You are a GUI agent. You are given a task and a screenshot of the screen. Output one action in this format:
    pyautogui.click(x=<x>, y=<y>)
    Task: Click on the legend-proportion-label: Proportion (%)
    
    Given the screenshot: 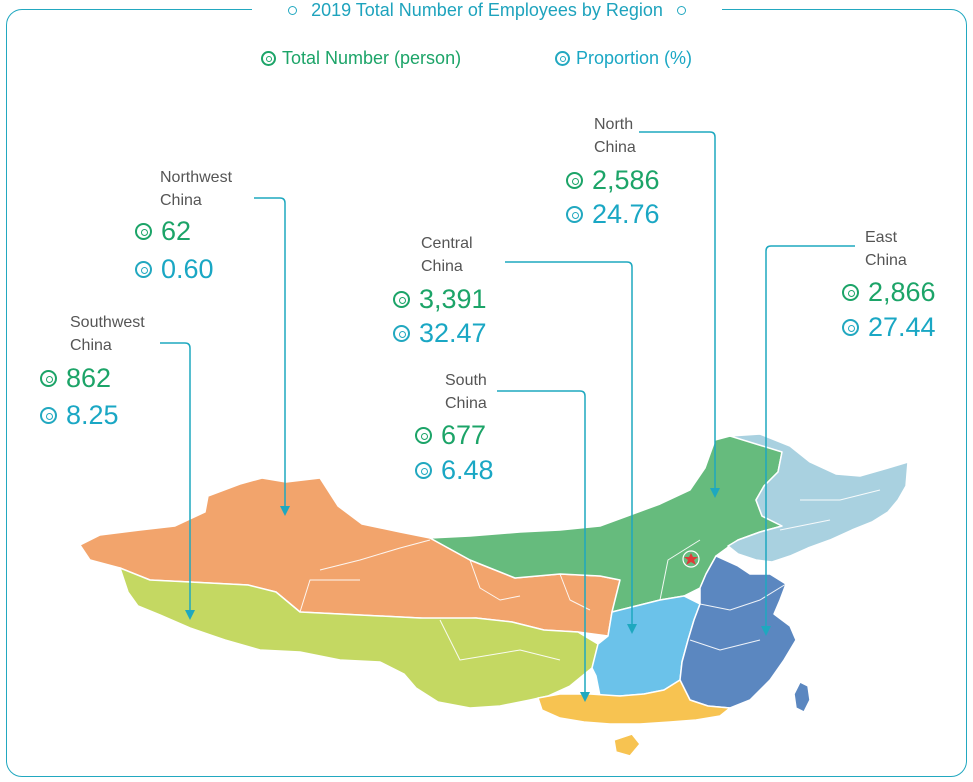 What is the action you would take?
    pyautogui.click(x=634, y=58)
    